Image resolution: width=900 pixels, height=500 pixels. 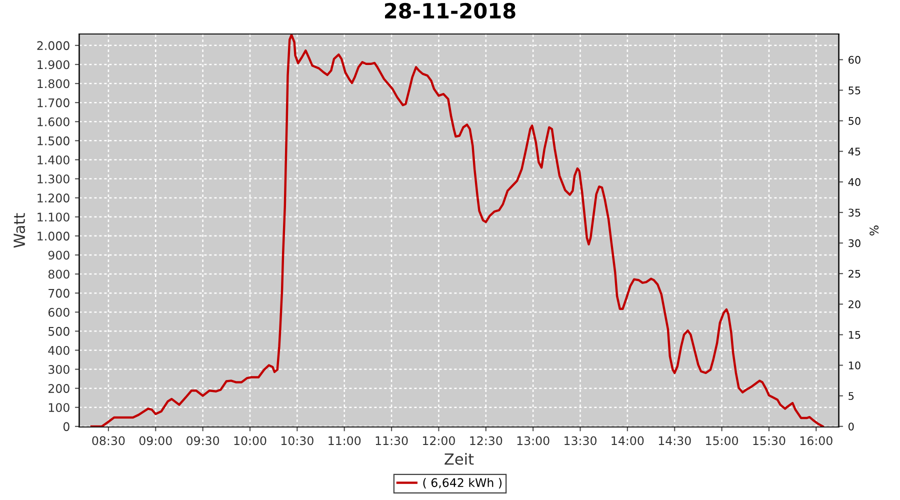 What do you see at coordinates (854, 274) in the screenshot?
I see `y2-tick-label: 25` at bounding box center [854, 274].